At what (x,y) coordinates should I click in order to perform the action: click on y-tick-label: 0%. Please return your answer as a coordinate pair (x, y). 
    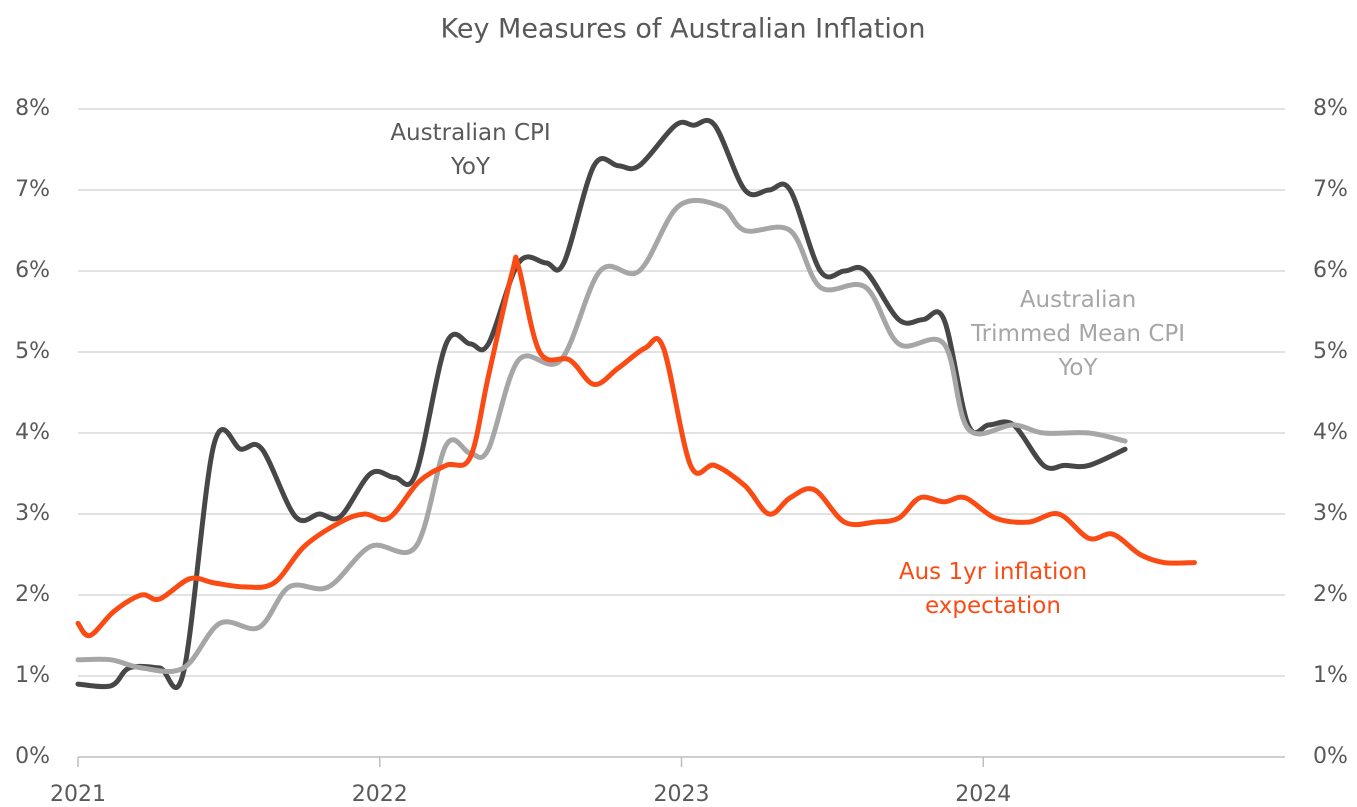
    Looking at the image, I should click on (32, 756).